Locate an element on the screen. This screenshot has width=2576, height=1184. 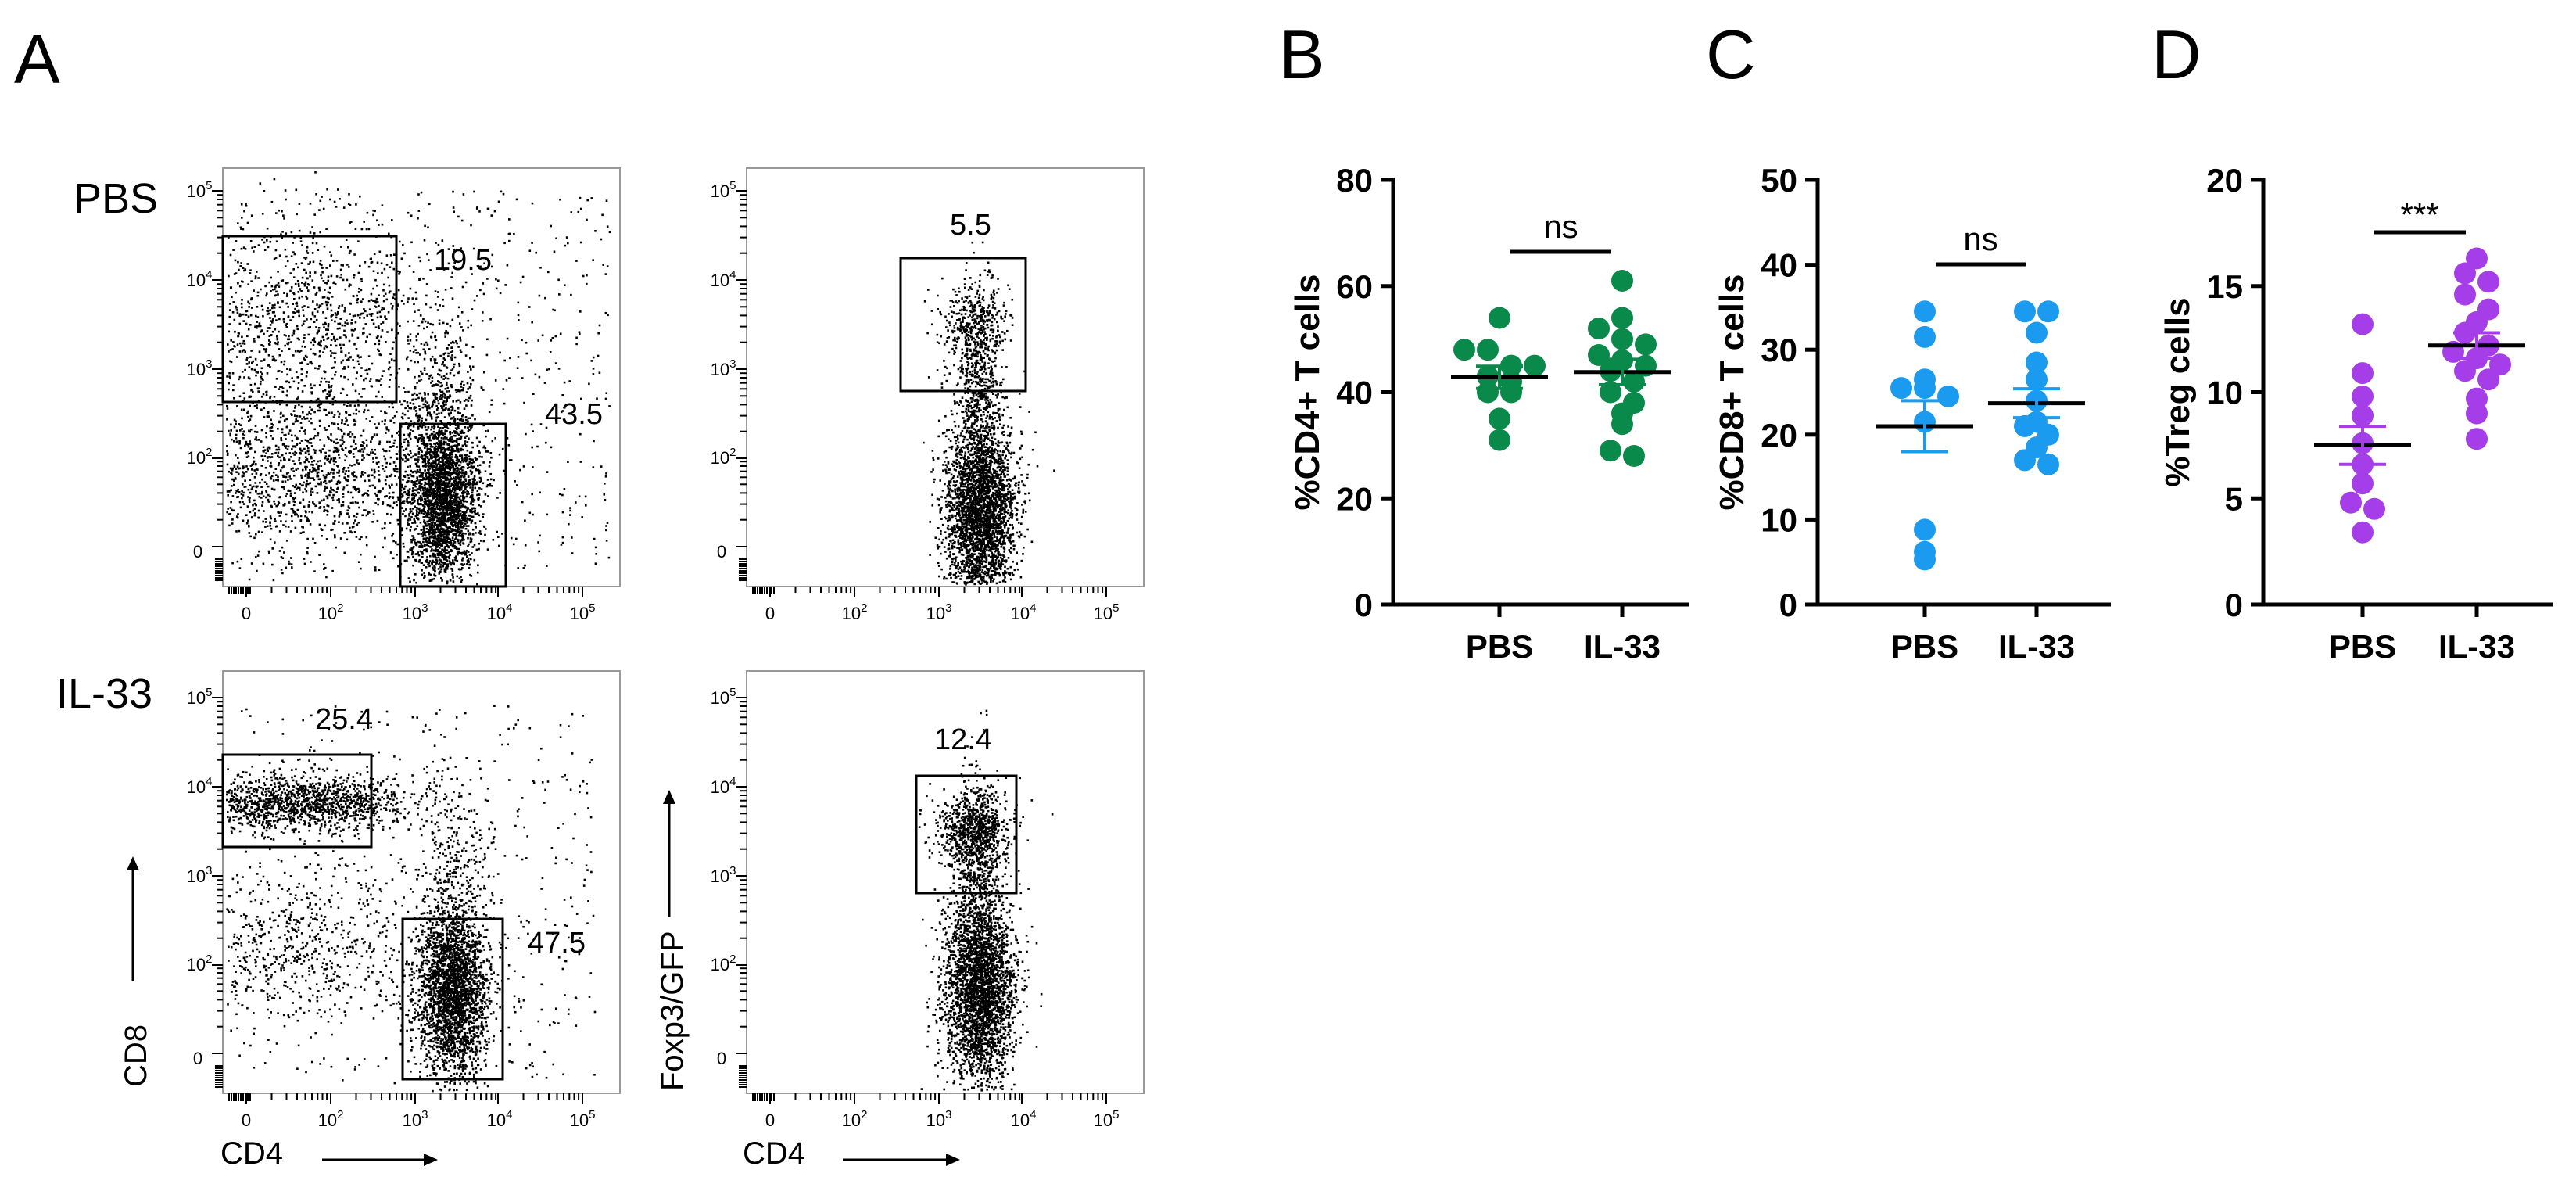
y-tick-label: 80 is located at coordinates (1354, 180).